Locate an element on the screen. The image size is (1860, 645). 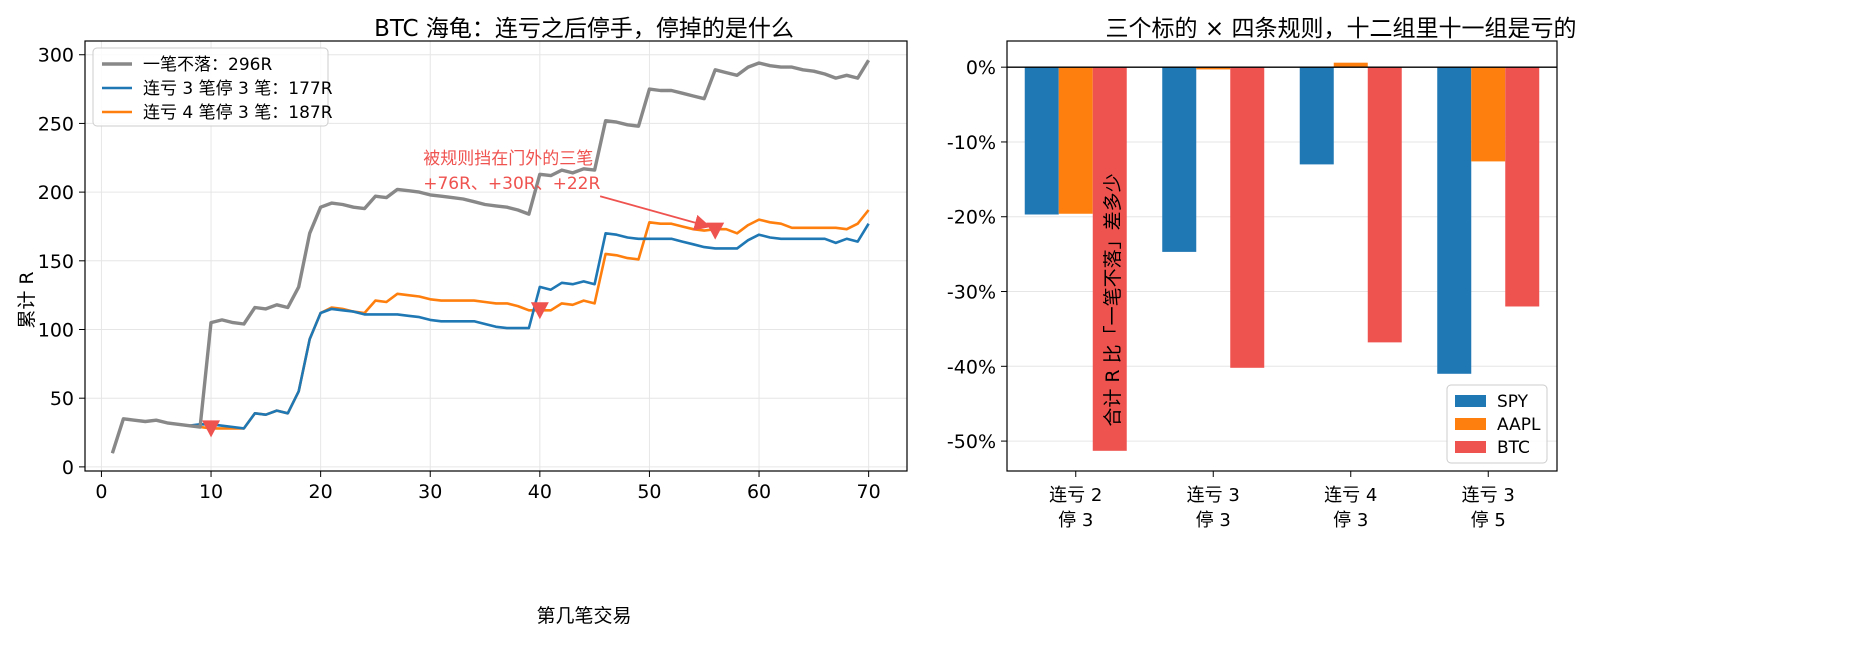
x-tick-label: 50 is located at coordinates (649, 492).